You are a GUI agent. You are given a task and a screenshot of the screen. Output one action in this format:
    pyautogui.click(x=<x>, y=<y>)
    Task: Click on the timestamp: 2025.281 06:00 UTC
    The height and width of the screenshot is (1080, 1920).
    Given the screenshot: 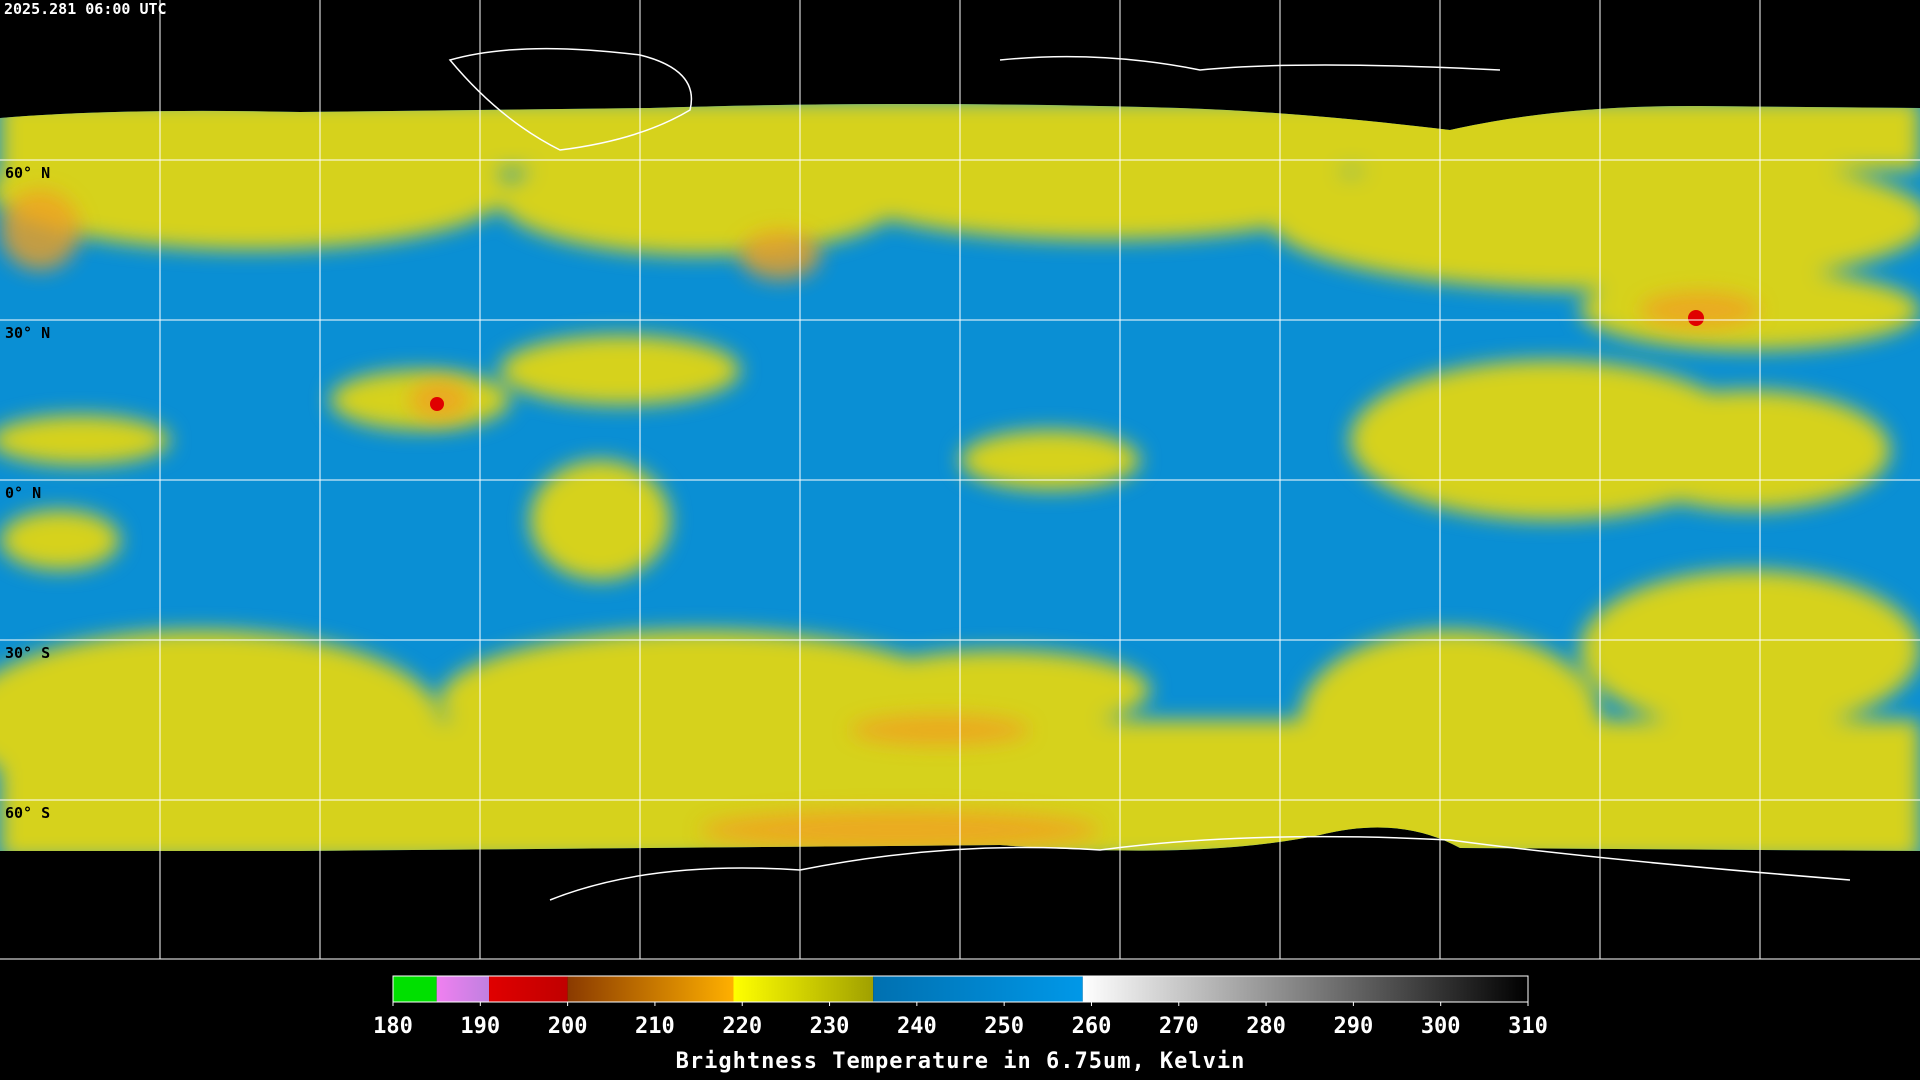 What is the action you would take?
    pyautogui.click(x=85, y=9)
    